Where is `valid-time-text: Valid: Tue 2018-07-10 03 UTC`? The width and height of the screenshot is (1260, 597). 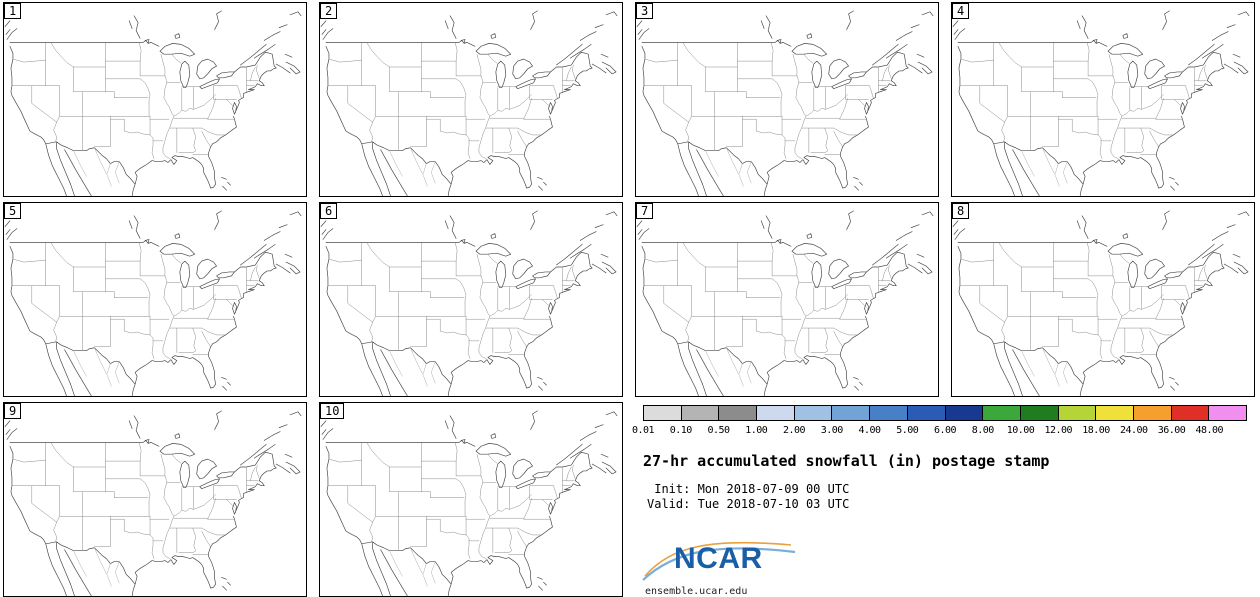
valid-time-text: Valid: Tue 2018-07-10 03 UTC is located at coordinates (748, 504).